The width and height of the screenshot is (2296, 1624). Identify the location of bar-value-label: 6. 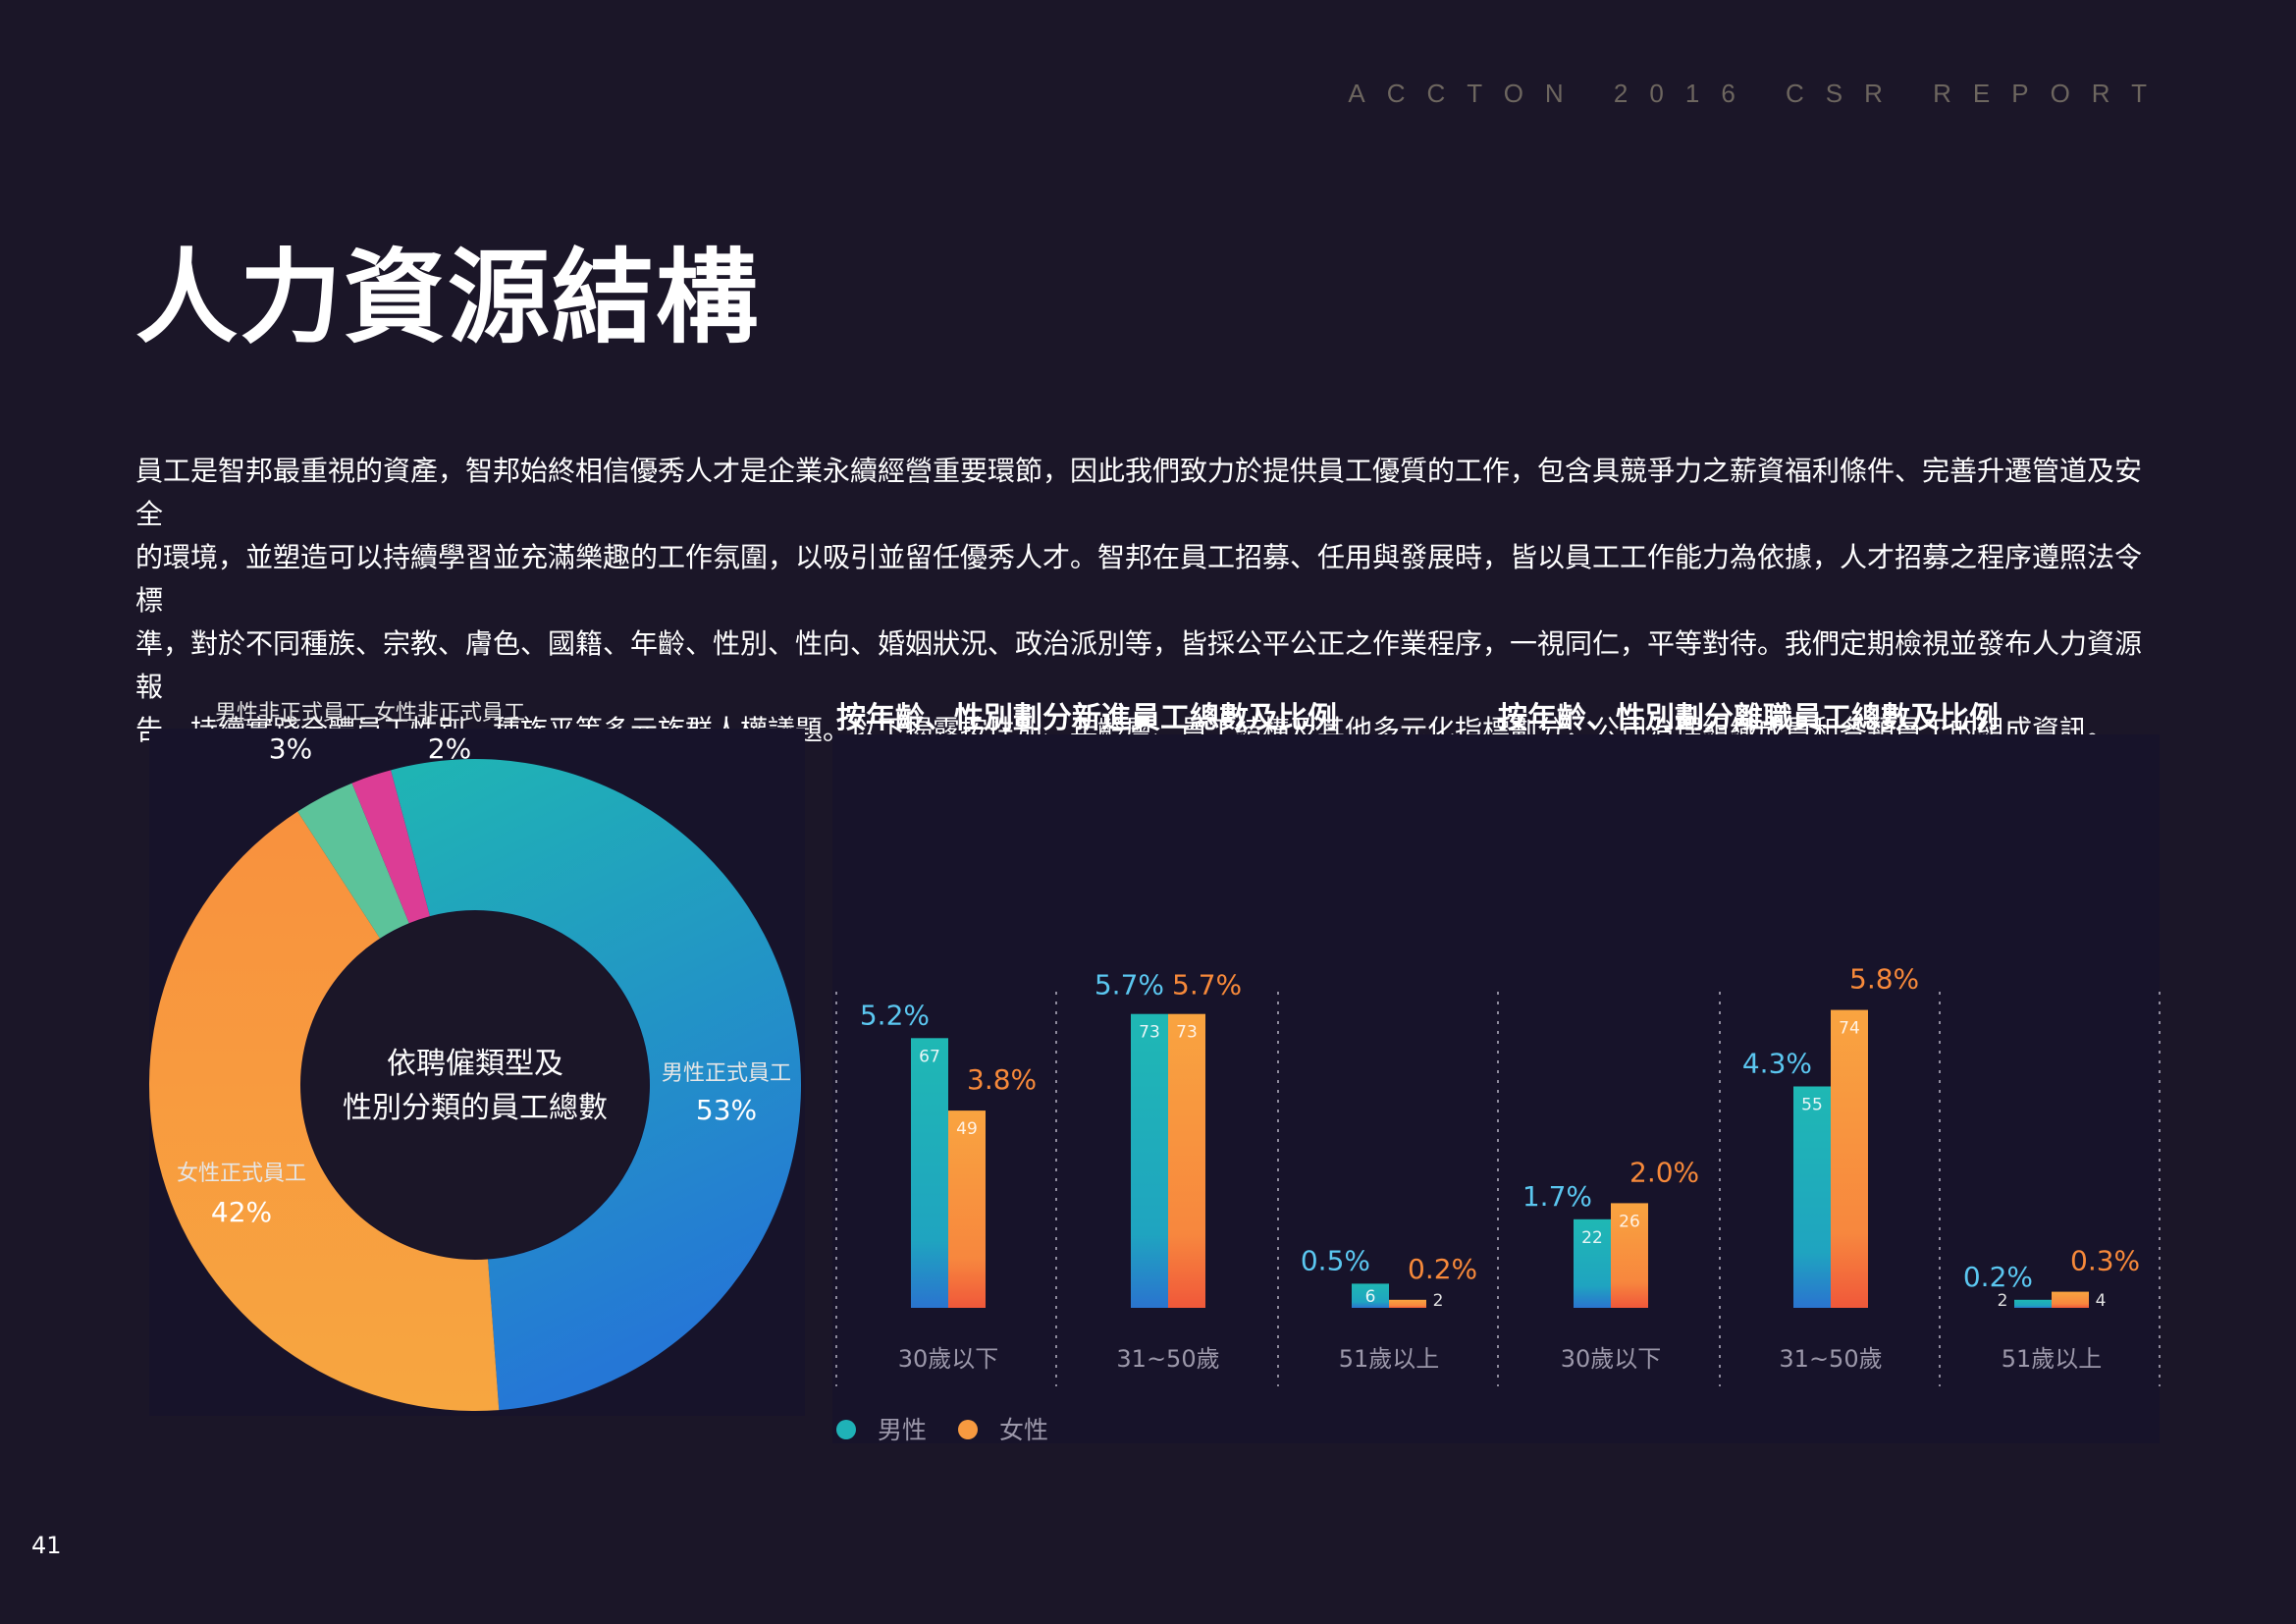
(1370, 1297).